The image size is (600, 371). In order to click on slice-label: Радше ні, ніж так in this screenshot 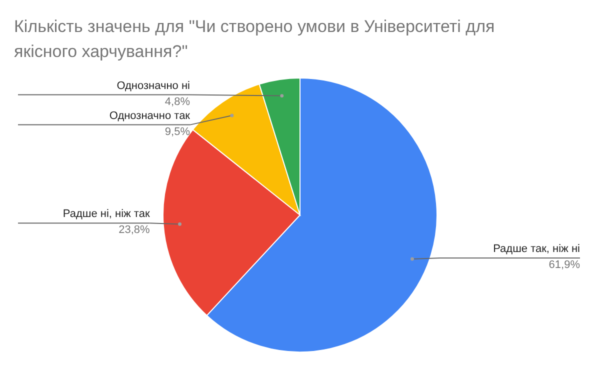, I will do `click(106, 214)`.